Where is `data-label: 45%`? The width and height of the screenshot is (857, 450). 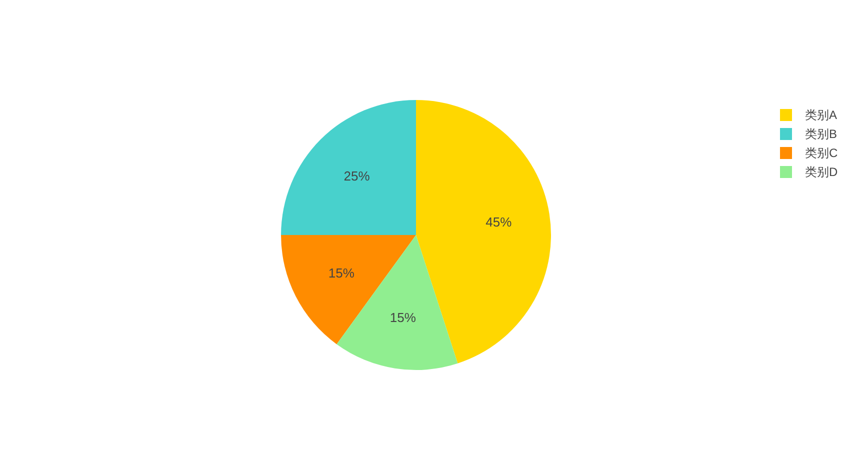 data-label: 45% is located at coordinates (499, 222).